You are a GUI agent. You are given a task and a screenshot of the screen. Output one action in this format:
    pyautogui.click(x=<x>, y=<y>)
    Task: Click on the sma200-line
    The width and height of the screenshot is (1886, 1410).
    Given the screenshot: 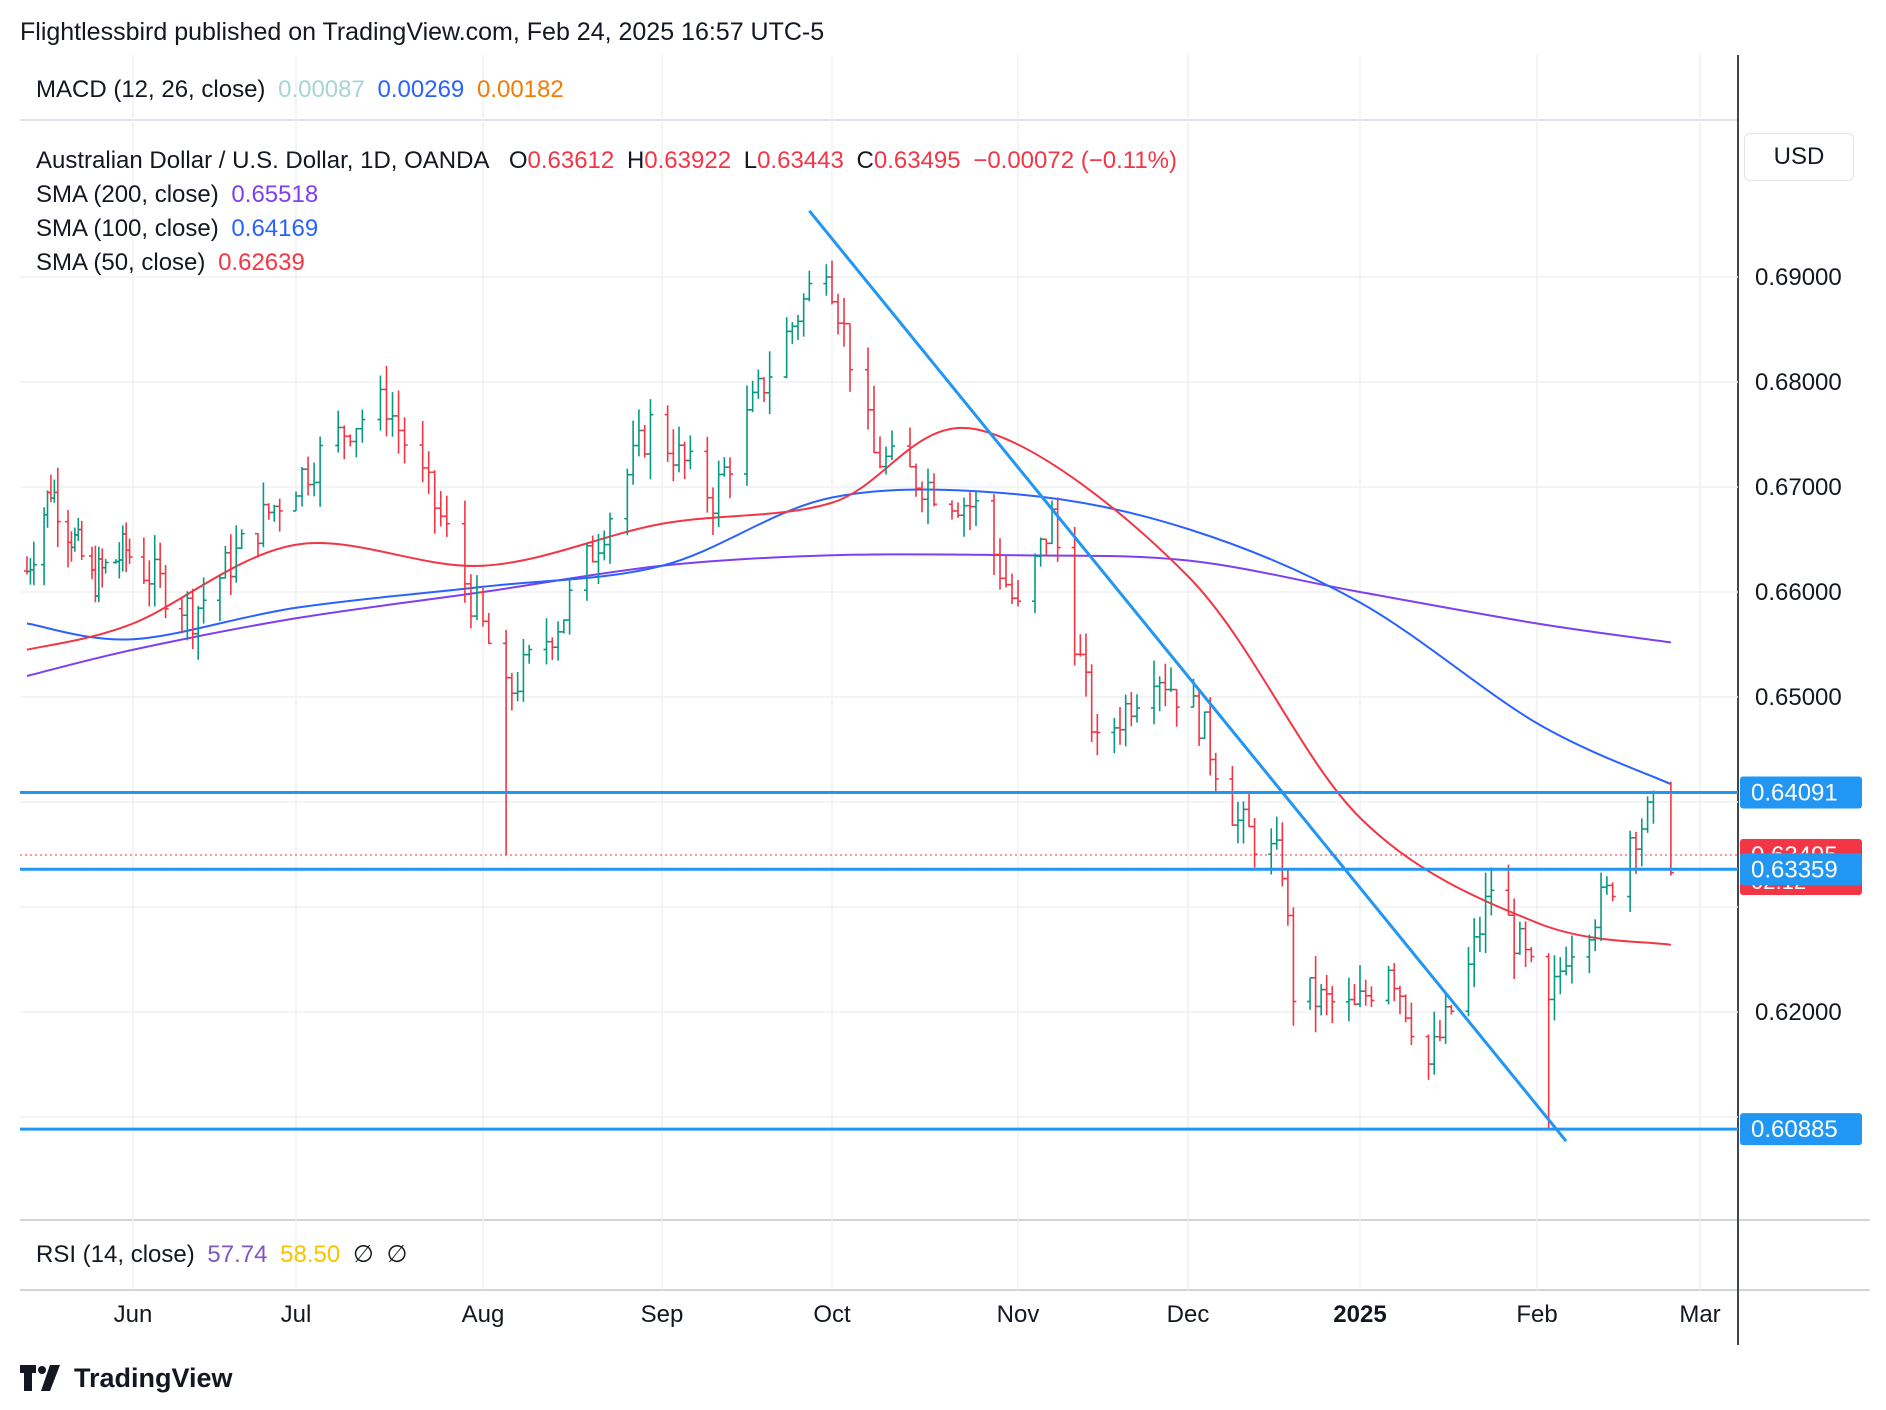 What is the action you would take?
    pyautogui.click(x=849, y=615)
    